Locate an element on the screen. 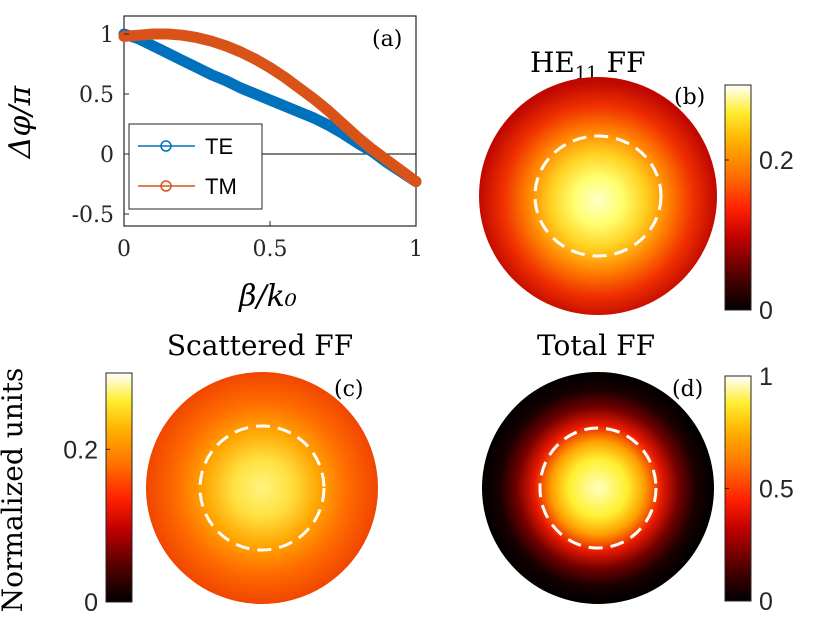 Image resolution: width=830 pixels, height=623 pixels. panel-label-d: (d) is located at coordinates (687, 389).